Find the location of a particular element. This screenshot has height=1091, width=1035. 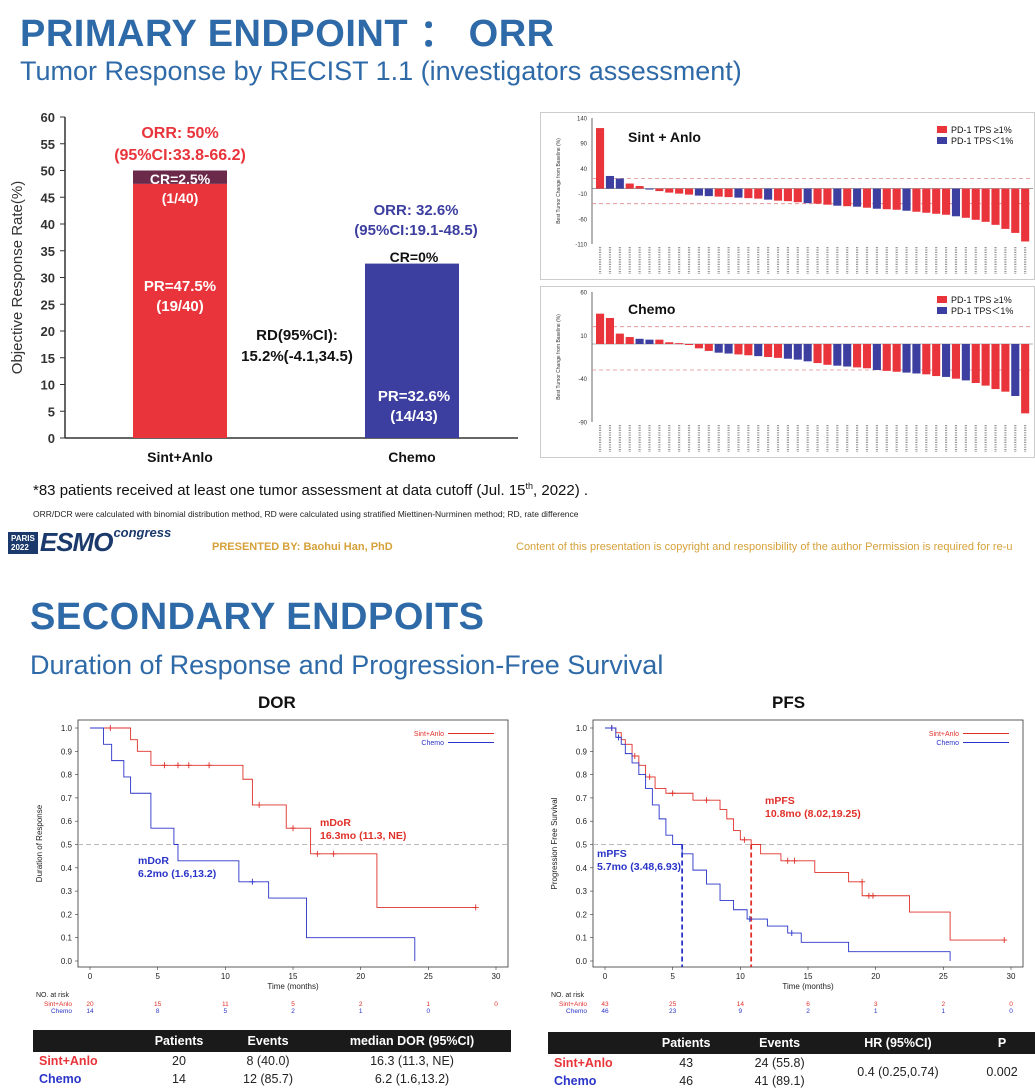

km-y-tick-label: 0.7 is located at coordinates (582, 798).